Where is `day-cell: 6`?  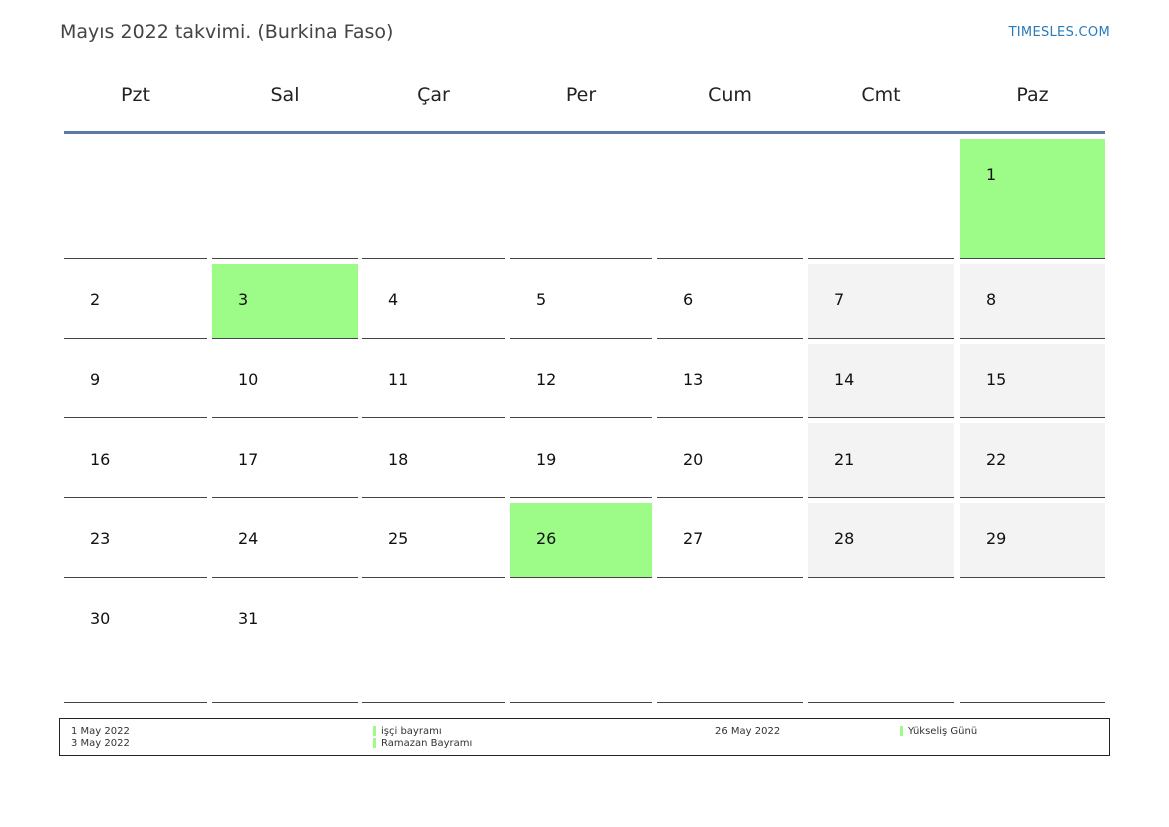 day-cell: 6 is located at coordinates (730, 301).